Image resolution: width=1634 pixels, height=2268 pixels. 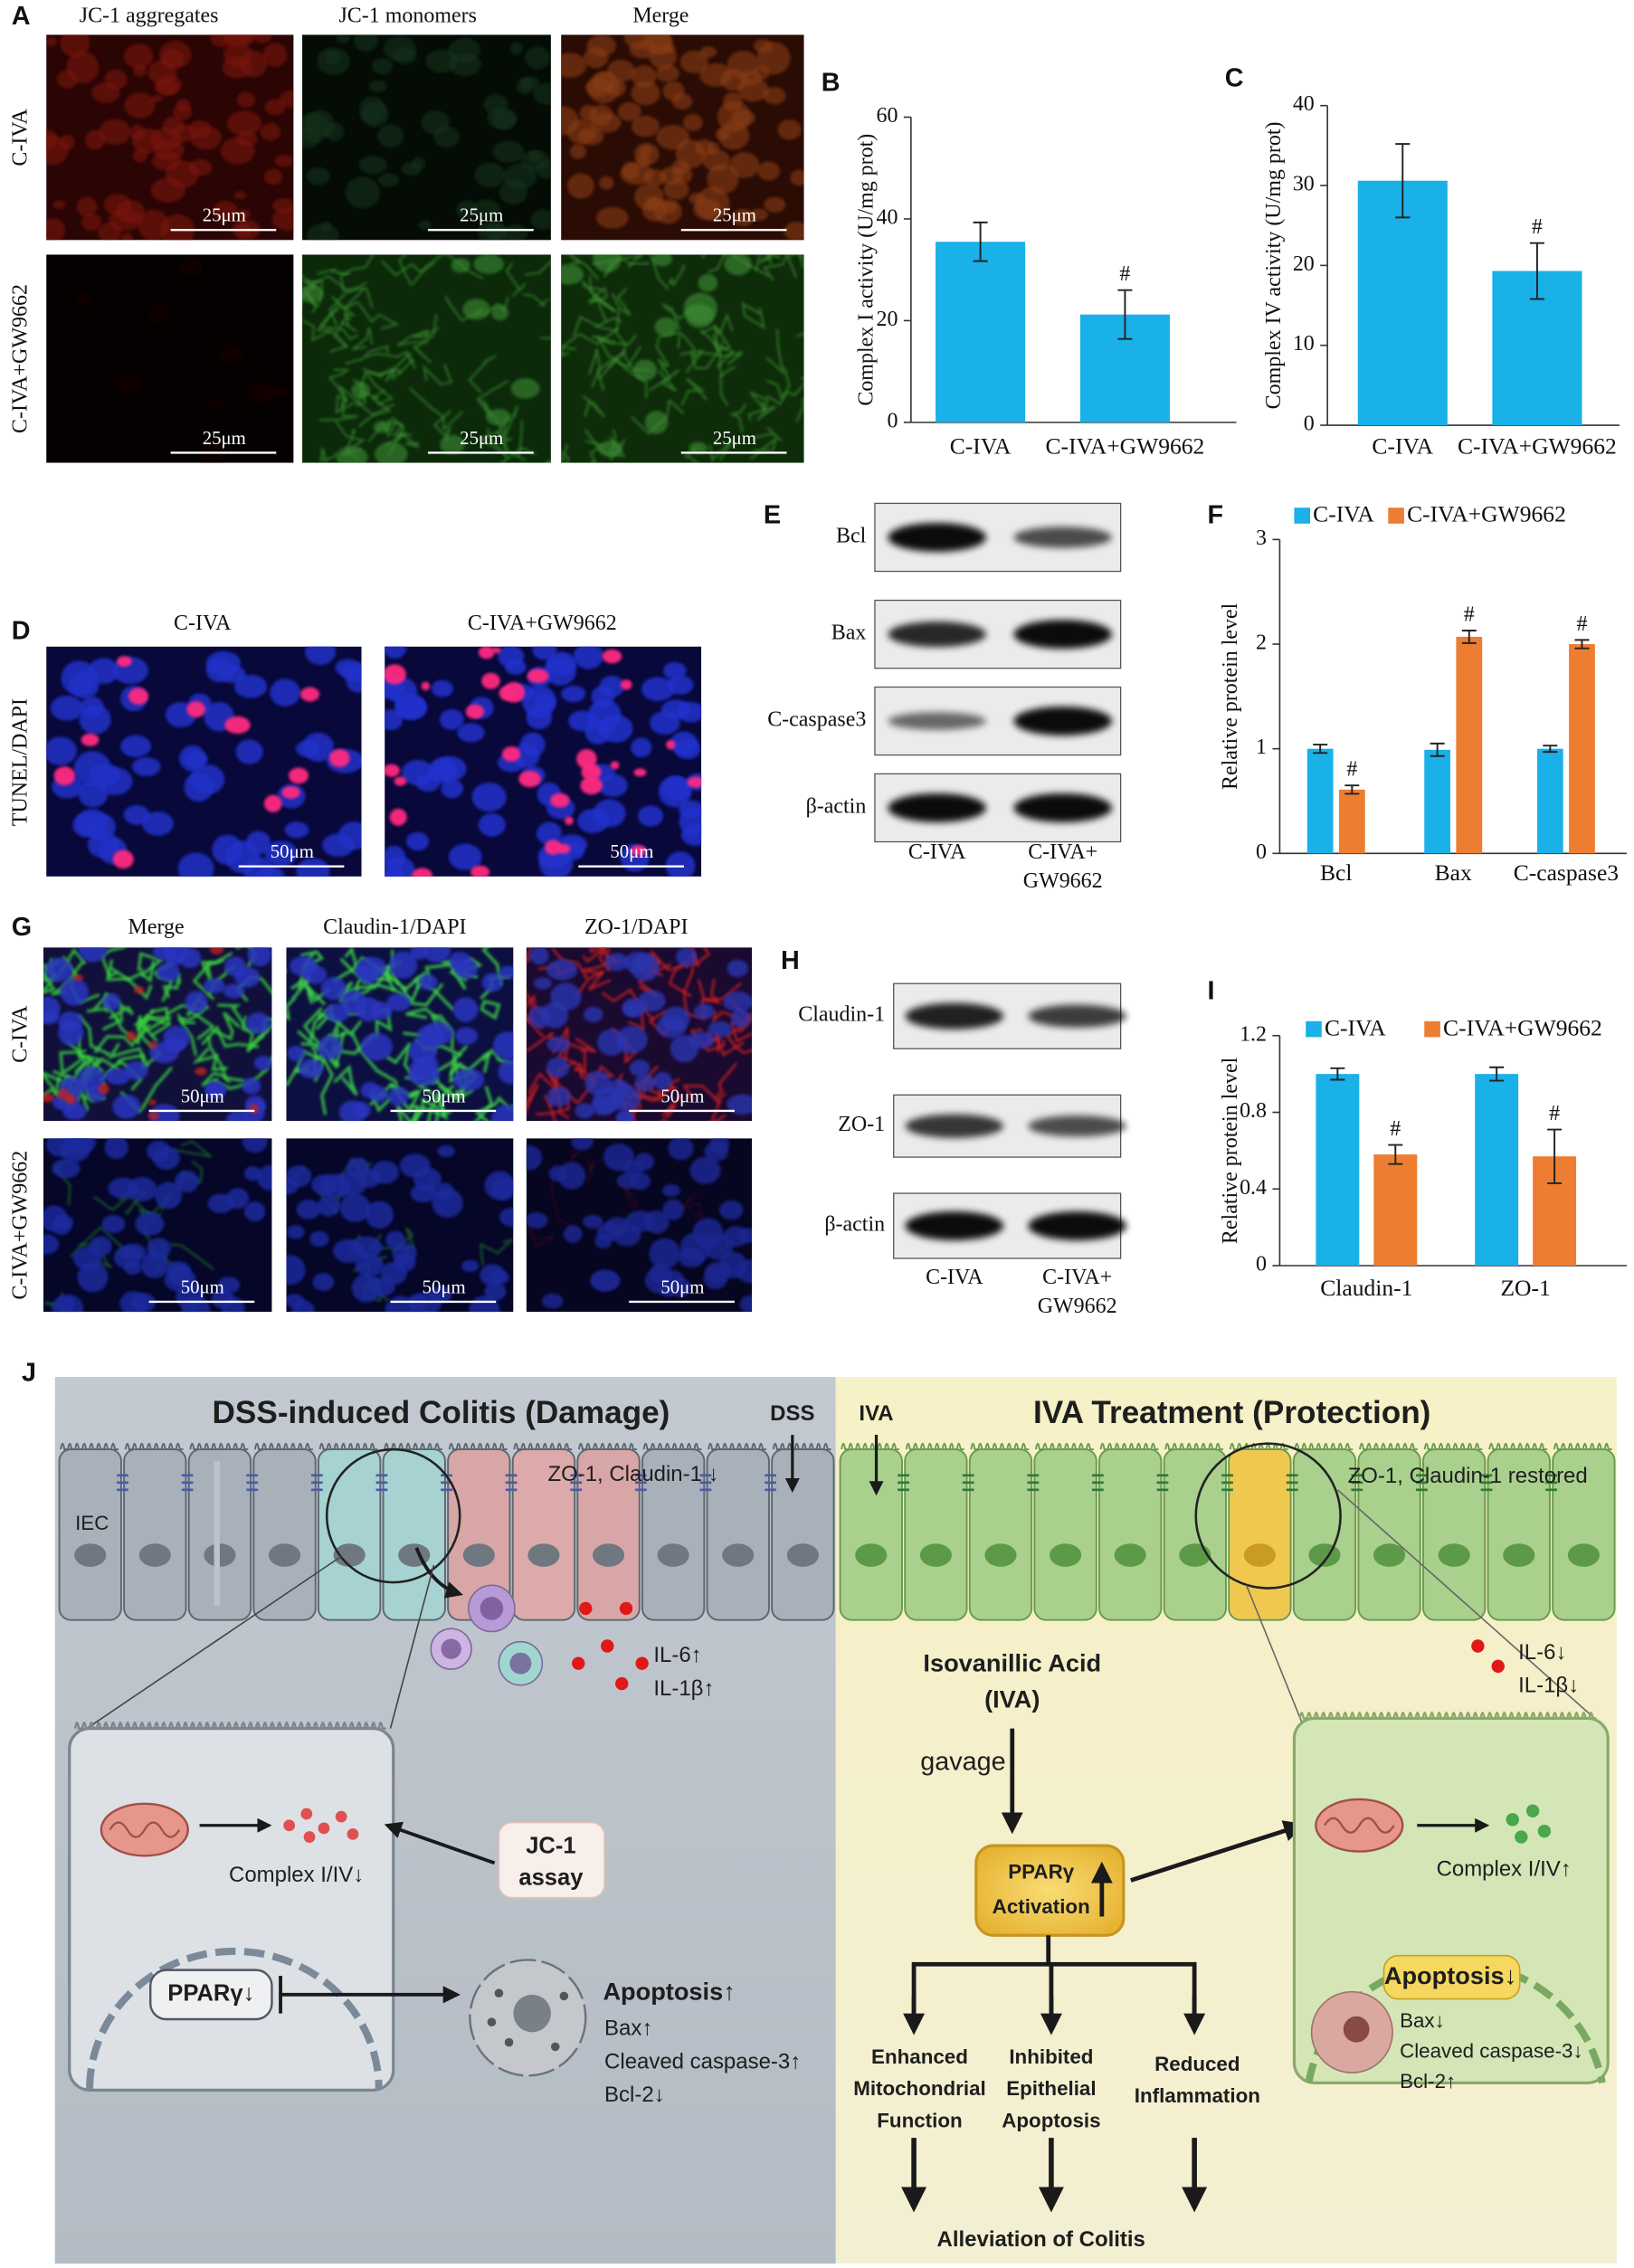 I want to click on diagram-text: assay, so click(x=551, y=1878).